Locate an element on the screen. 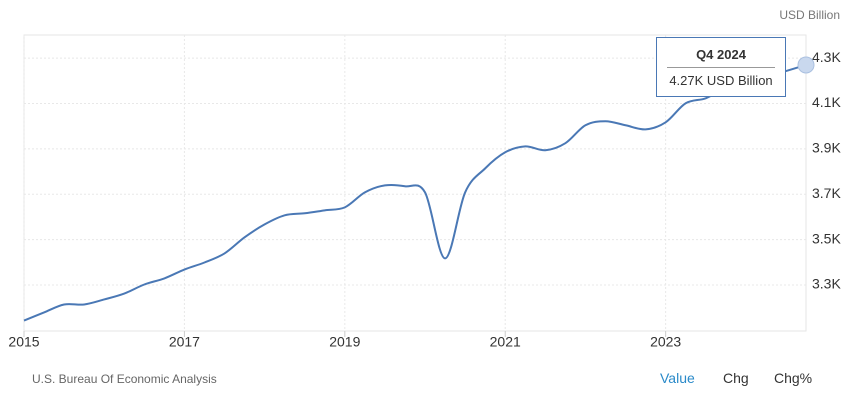 This screenshot has width=857, height=406. hover-point is located at coordinates (806, 65).